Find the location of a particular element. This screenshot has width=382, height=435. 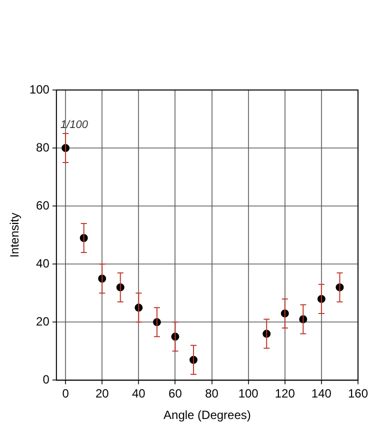

x-tick-label: 140 is located at coordinates (321, 393).